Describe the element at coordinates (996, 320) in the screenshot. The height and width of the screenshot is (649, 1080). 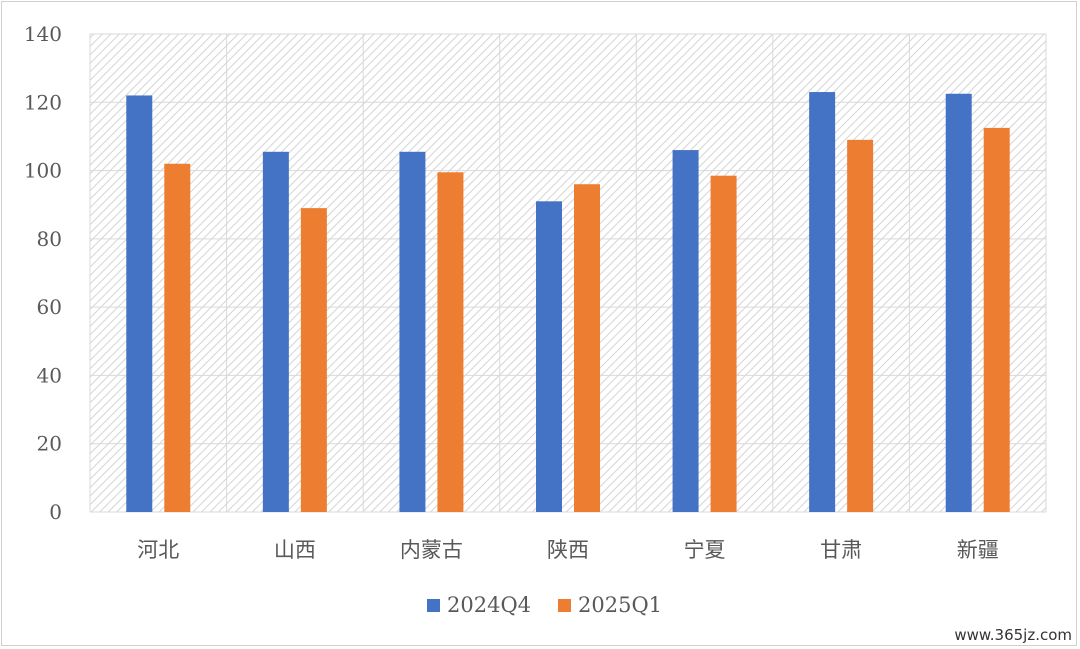
I see `bar-2025Q1-新疆` at that location.